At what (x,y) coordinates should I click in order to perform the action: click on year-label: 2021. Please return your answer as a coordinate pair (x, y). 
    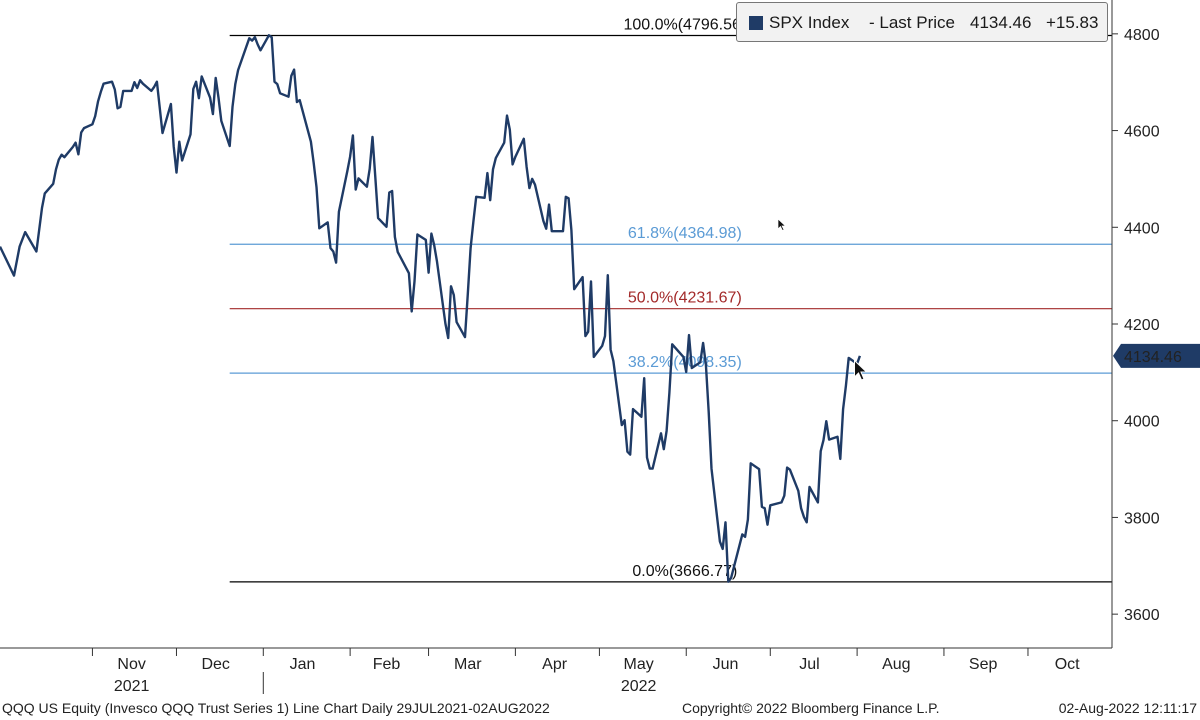
    Looking at the image, I should click on (132, 686).